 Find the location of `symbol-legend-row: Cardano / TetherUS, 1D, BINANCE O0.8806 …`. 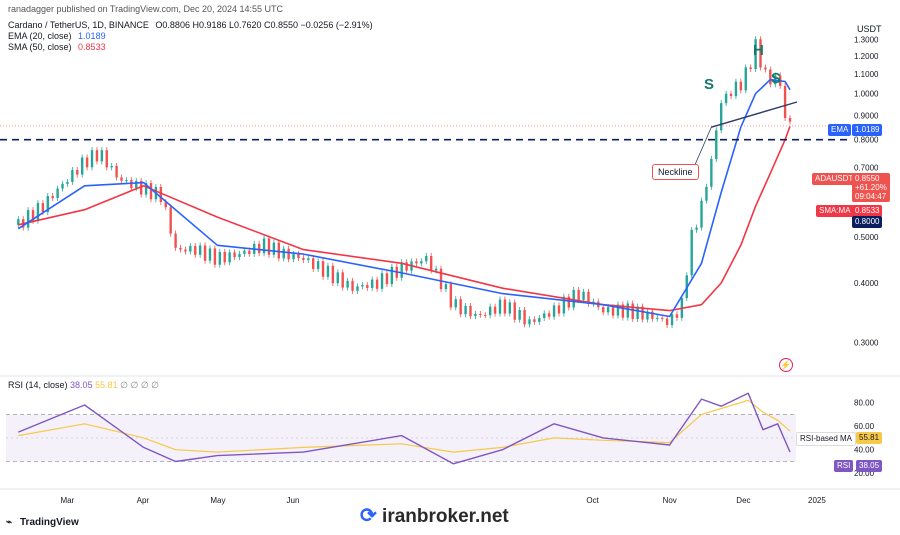

symbol-legend-row: Cardano / TetherUS, 1D, BINANCE O0.8806 … is located at coordinates (190, 25).